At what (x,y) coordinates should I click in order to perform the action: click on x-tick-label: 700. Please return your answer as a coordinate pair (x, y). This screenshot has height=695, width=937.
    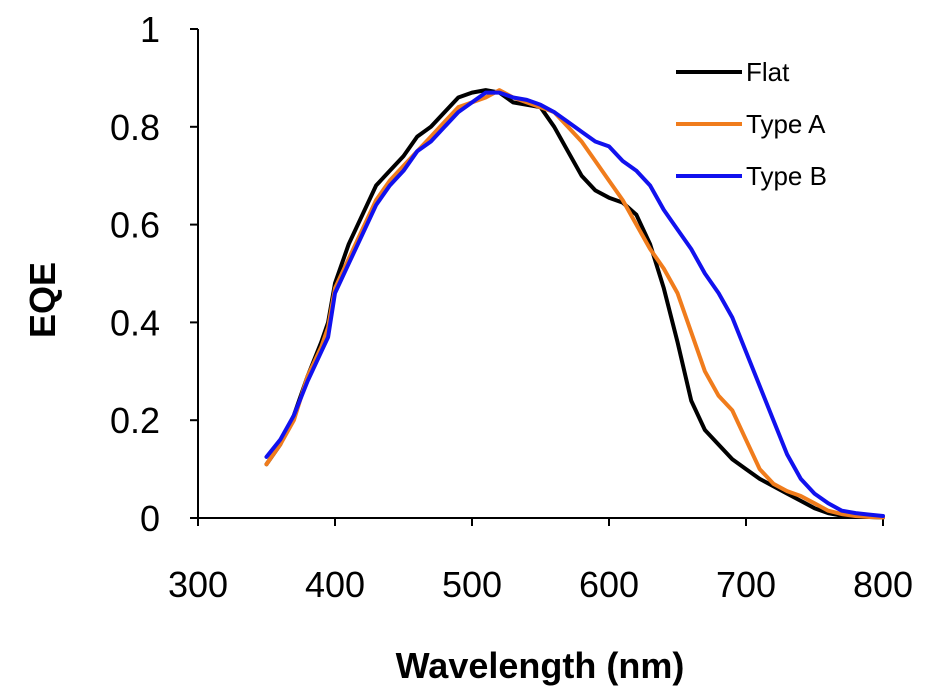
    Looking at the image, I should click on (746, 584).